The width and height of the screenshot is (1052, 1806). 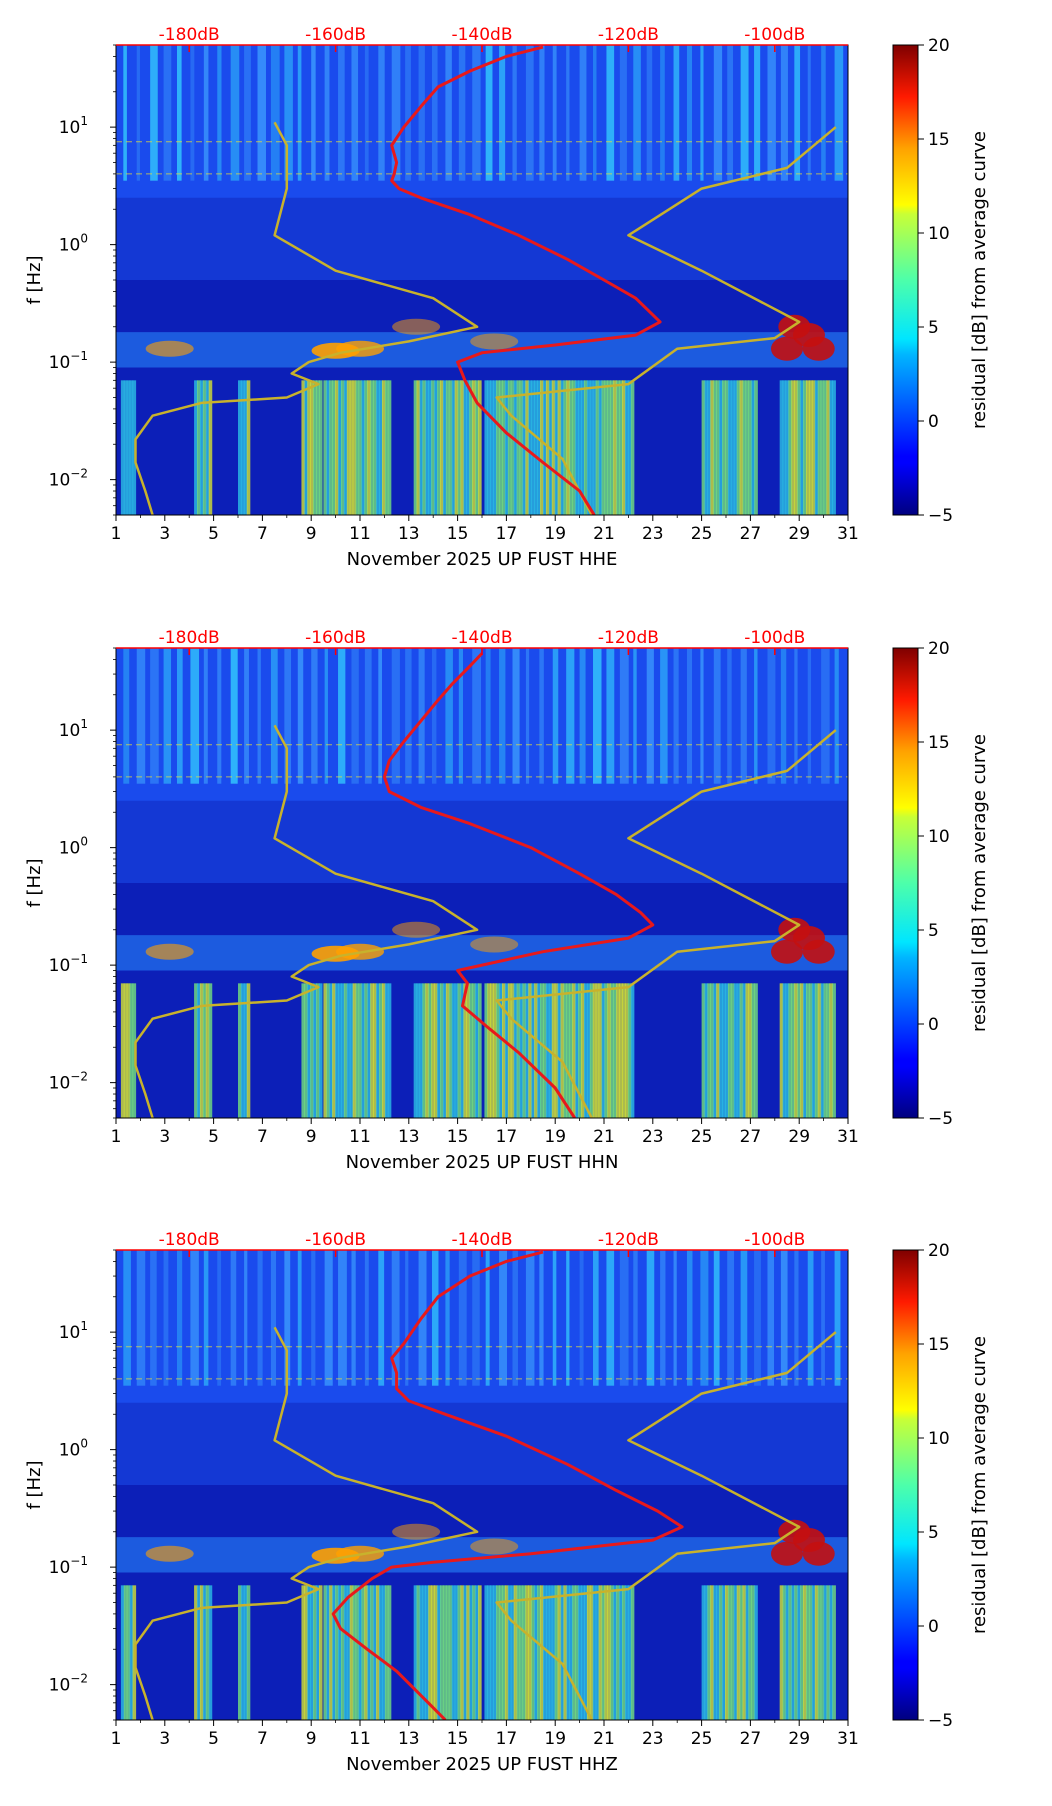 I want to click on microseism-hotspot, so click(x=494, y=944).